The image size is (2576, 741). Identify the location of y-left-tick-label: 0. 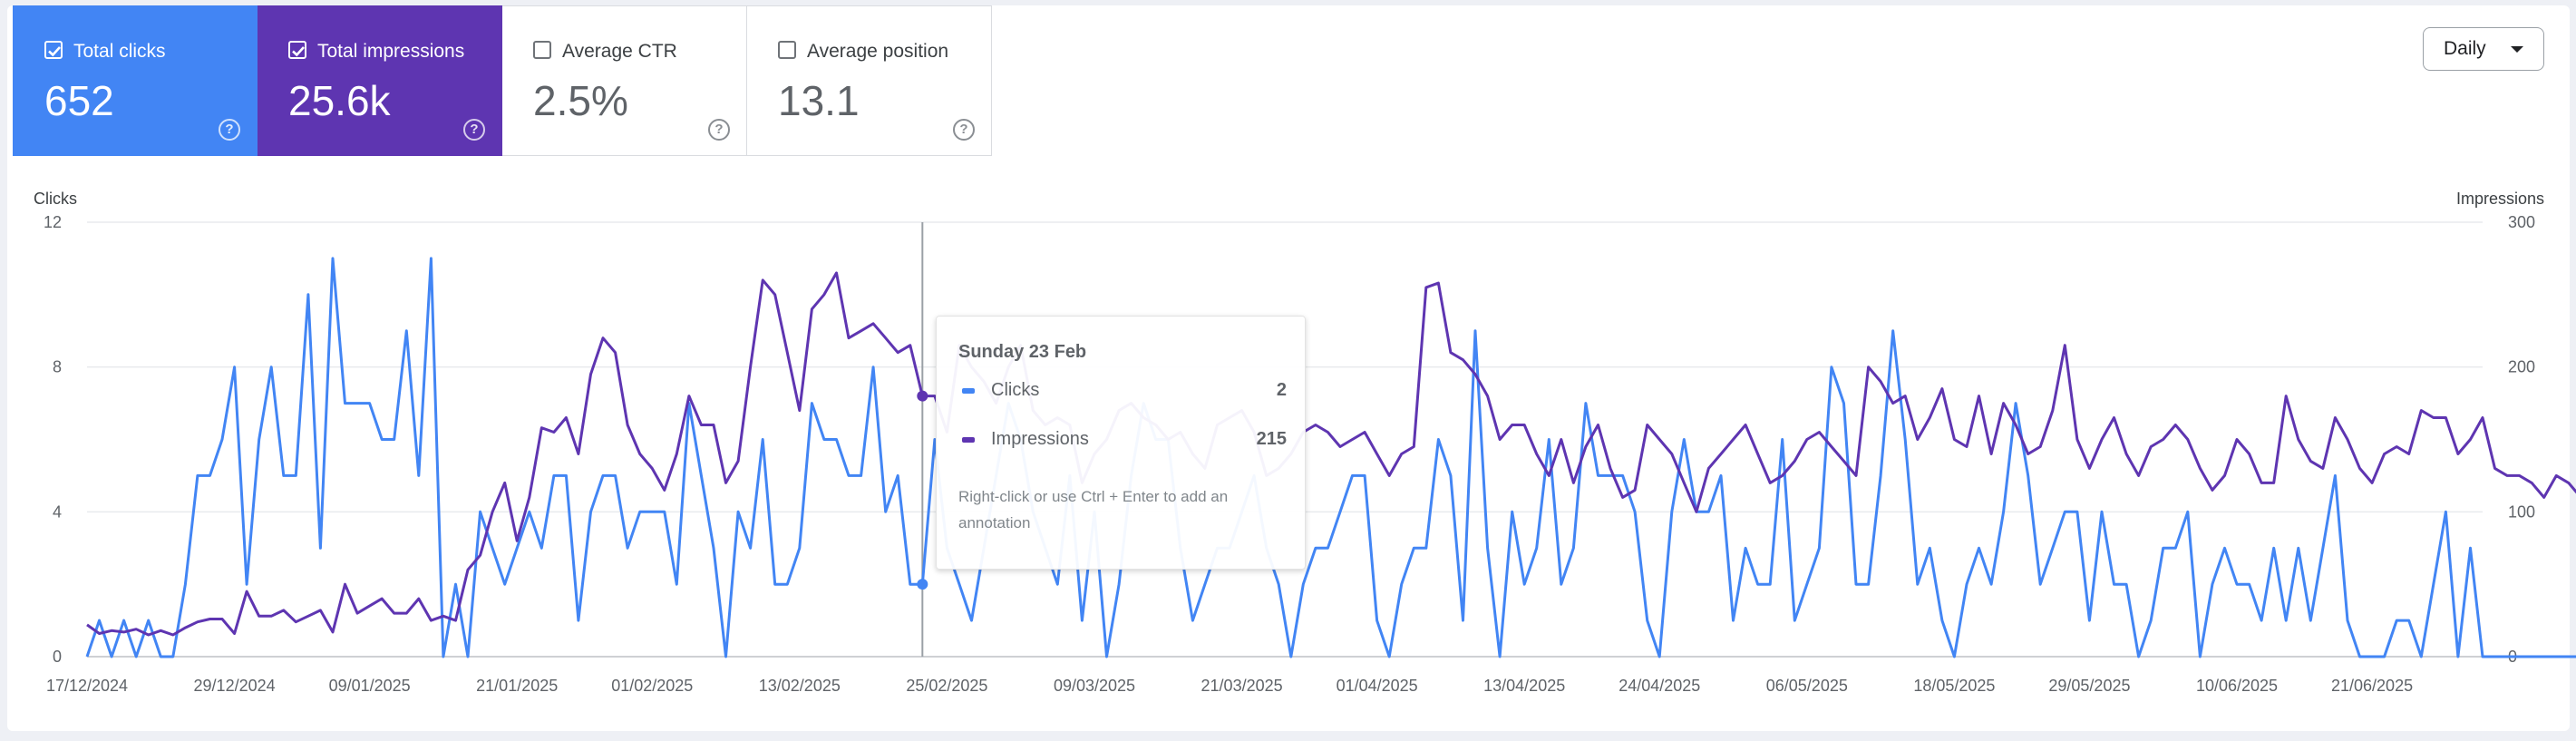
(57, 657).